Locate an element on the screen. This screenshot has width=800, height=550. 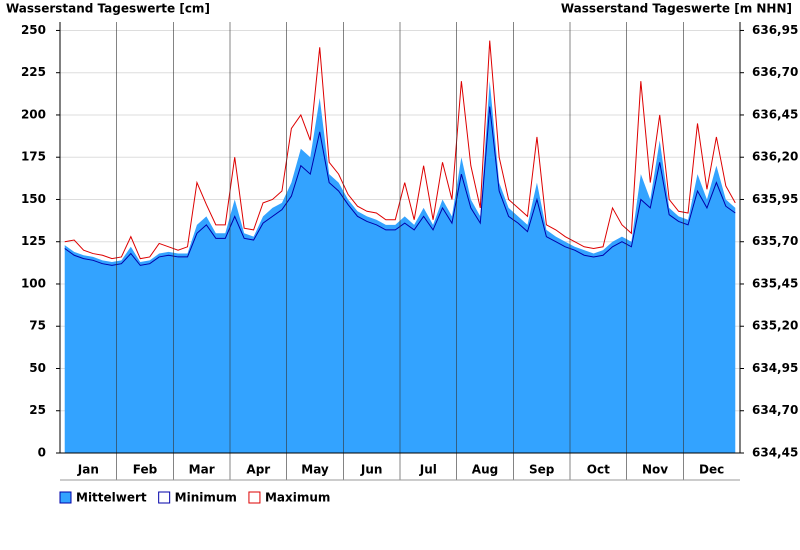
y2-tick-label: 635,95 is located at coordinates (775, 199).